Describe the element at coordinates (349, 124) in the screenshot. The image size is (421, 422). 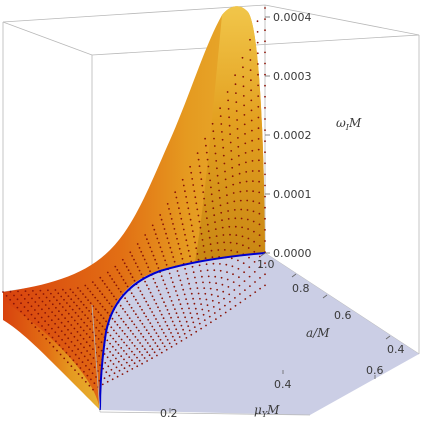
I see `z-axis-title: ωIM` at that location.